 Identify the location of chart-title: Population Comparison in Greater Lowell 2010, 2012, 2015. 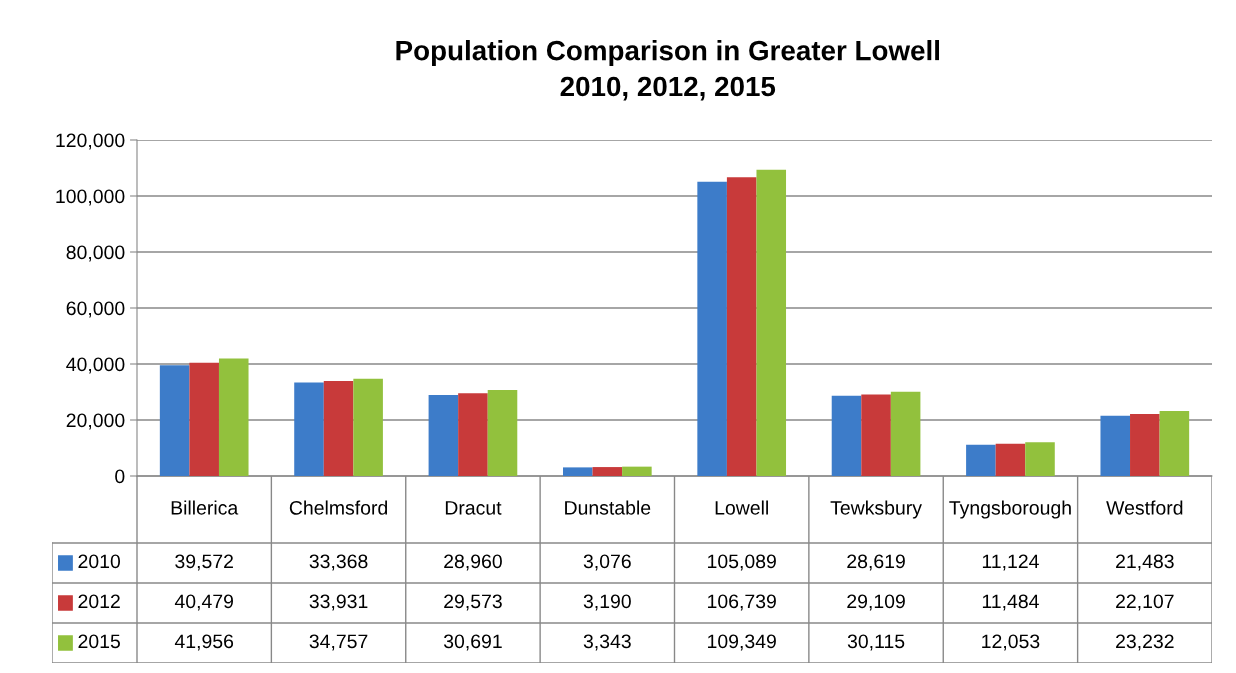
(667, 70).